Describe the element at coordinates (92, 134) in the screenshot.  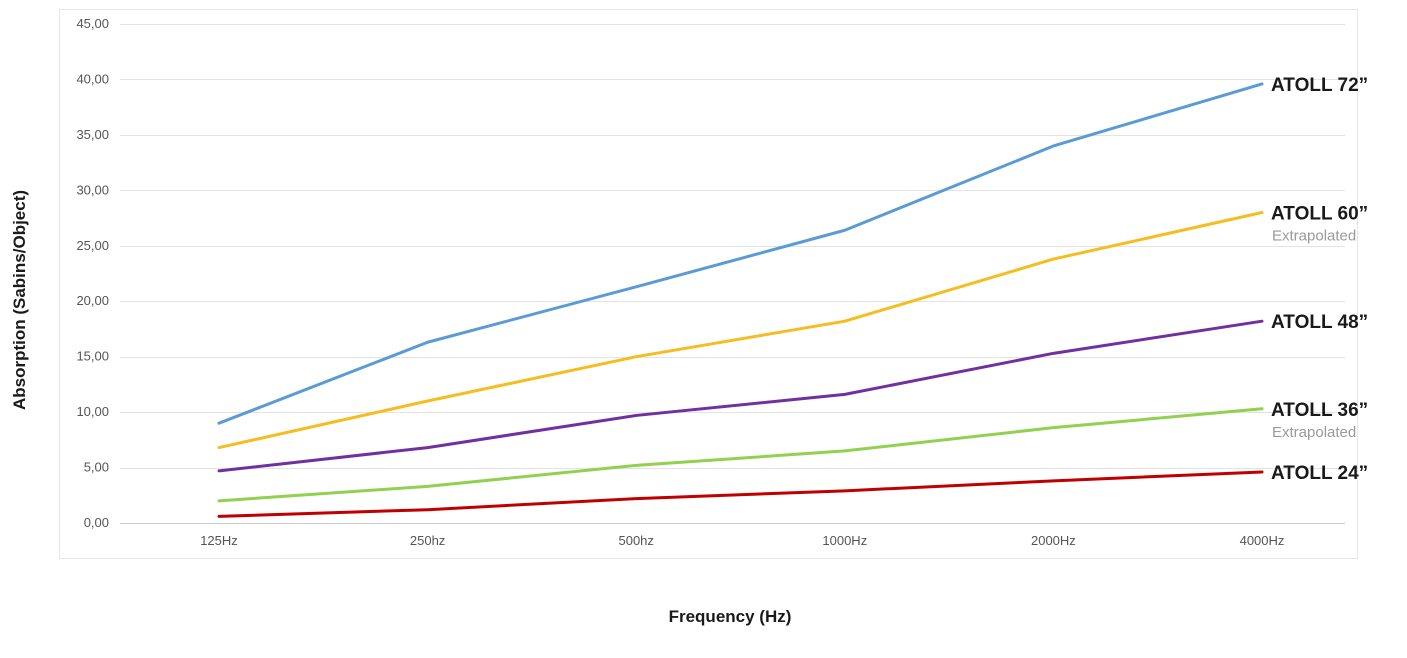
I see `y-tick-label: 35,00` at that location.